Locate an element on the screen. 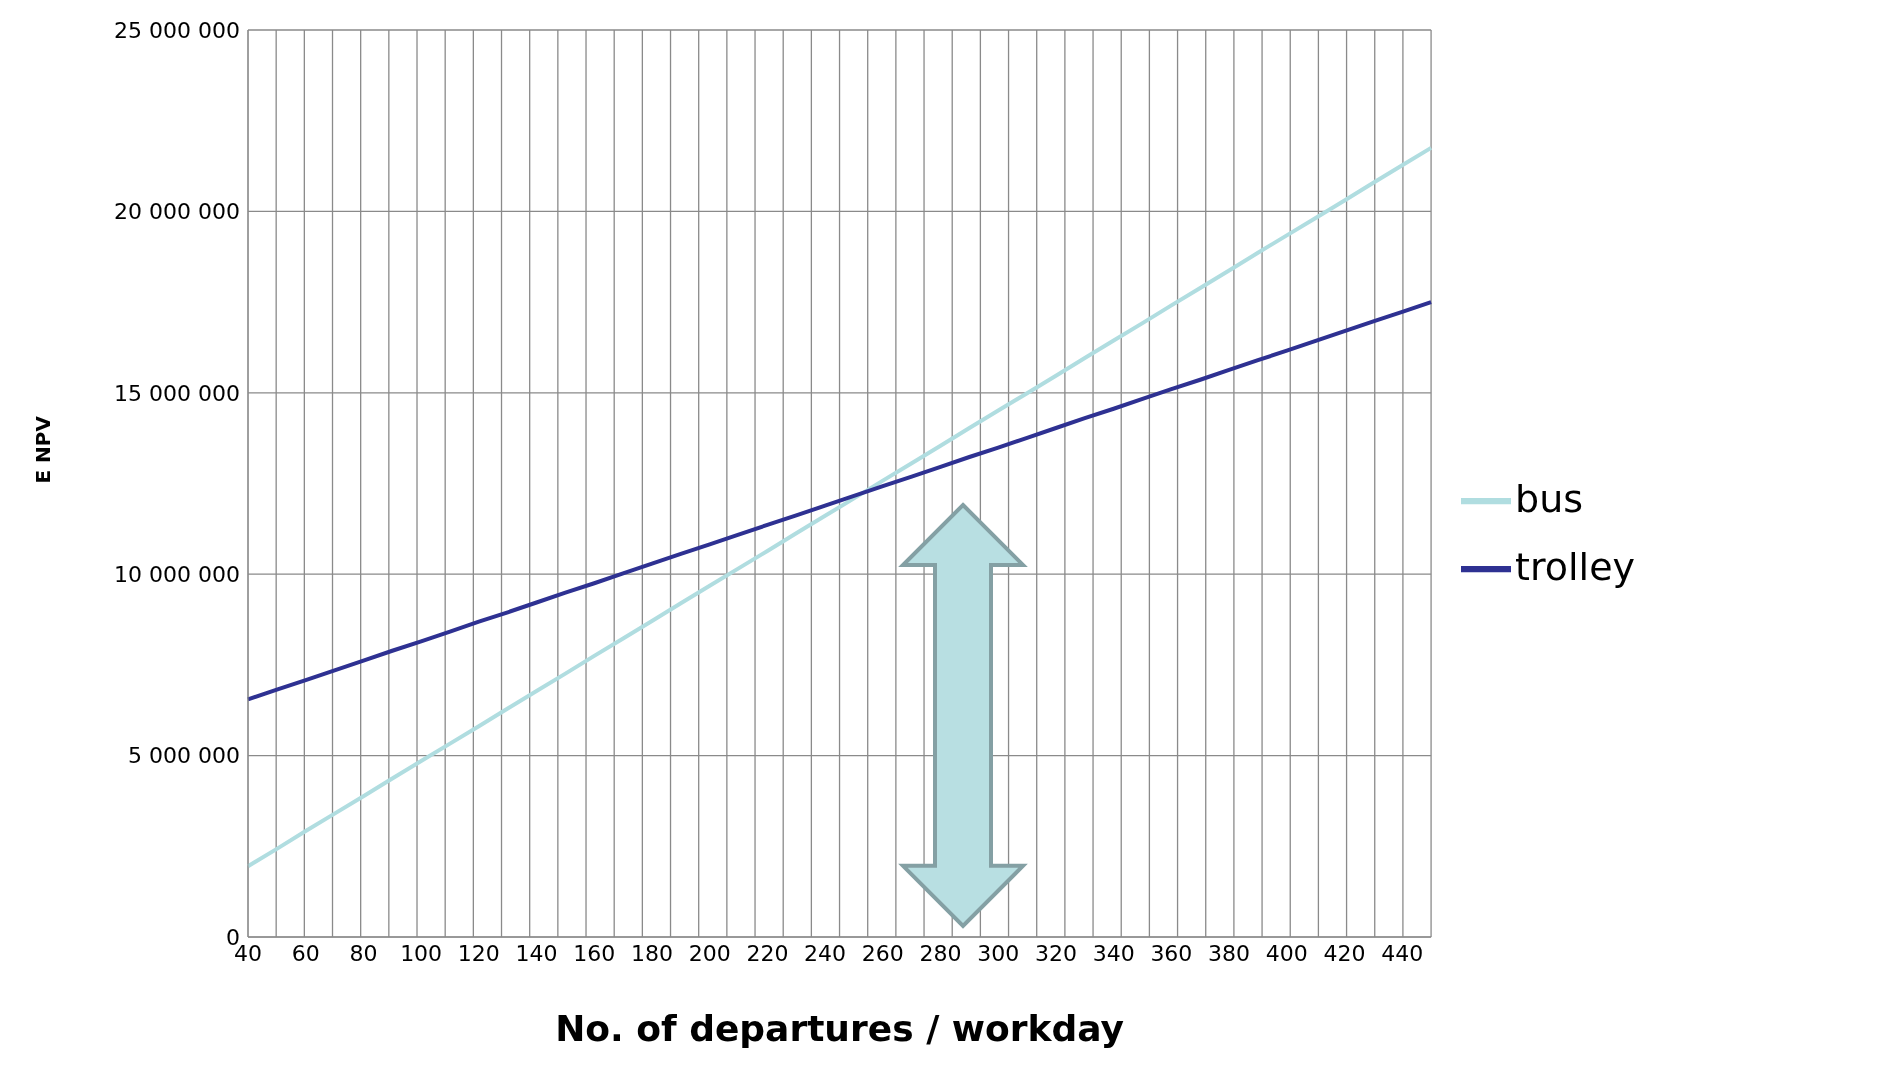 The height and width of the screenshot is (1065, 1888). x-tick-label: 400 is located at coordinates (1286, 953).